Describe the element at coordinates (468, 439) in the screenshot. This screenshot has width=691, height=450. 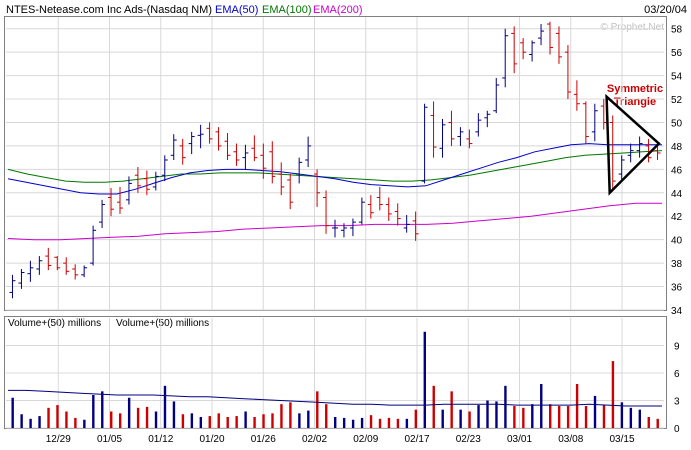
I see `date-tick-label: 02/23` at that location.